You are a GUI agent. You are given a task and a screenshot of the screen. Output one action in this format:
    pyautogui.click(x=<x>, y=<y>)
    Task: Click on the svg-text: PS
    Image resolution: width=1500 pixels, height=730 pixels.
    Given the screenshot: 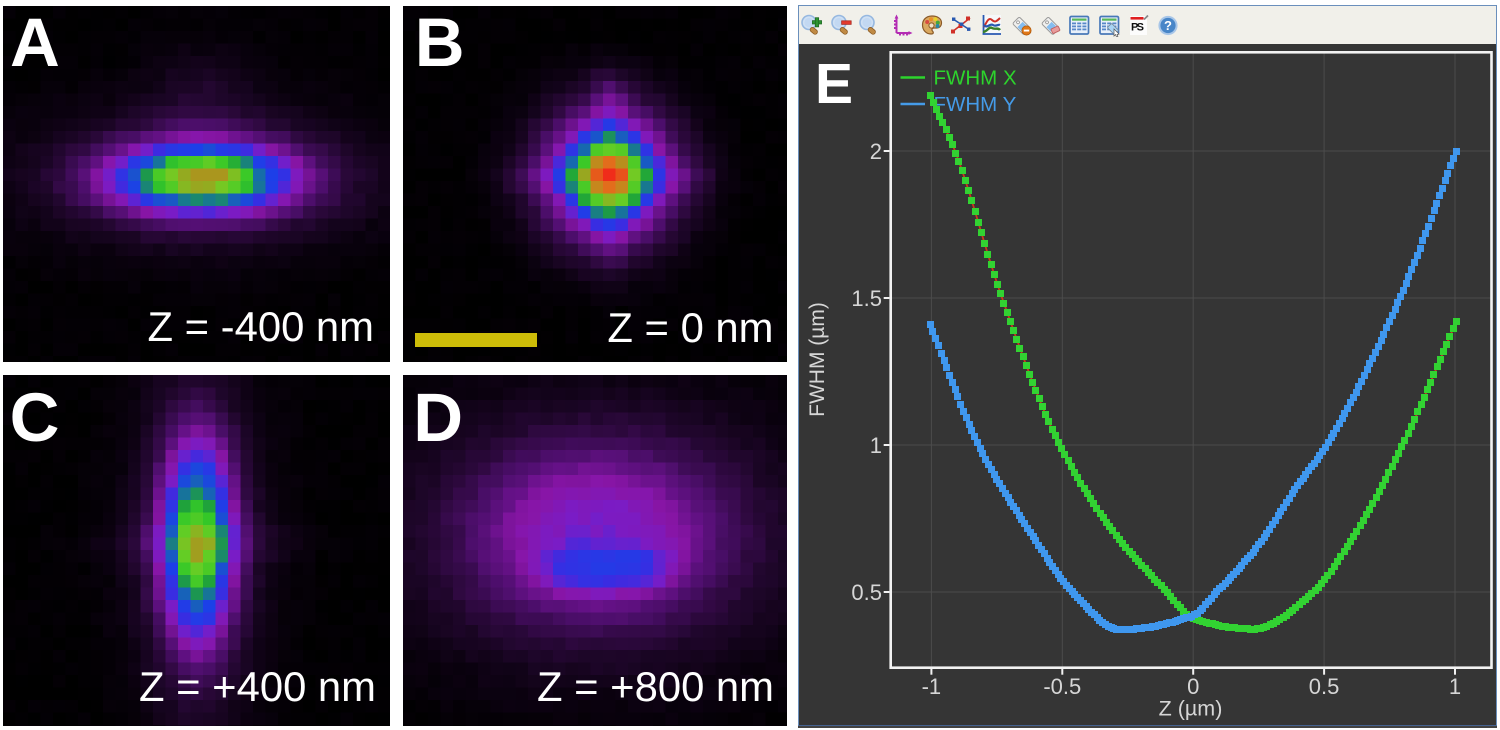 What is the action you would take?
    pyautogui.click(x=1137, y=27)
    